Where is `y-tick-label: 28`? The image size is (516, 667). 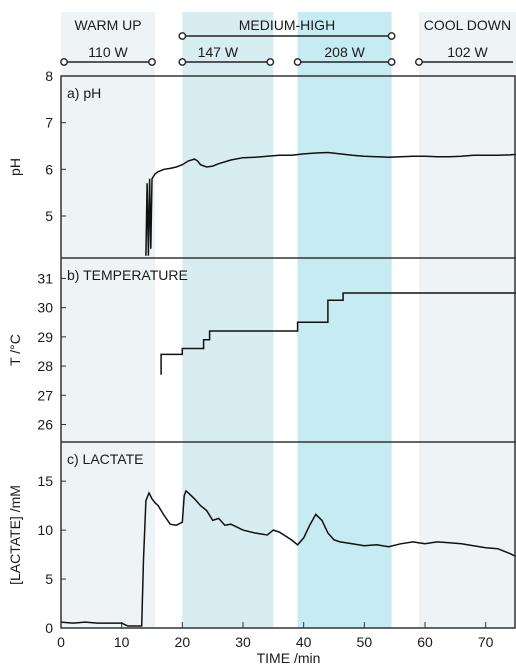 y-tick-label: 28 is located at coordinates (45, 366).